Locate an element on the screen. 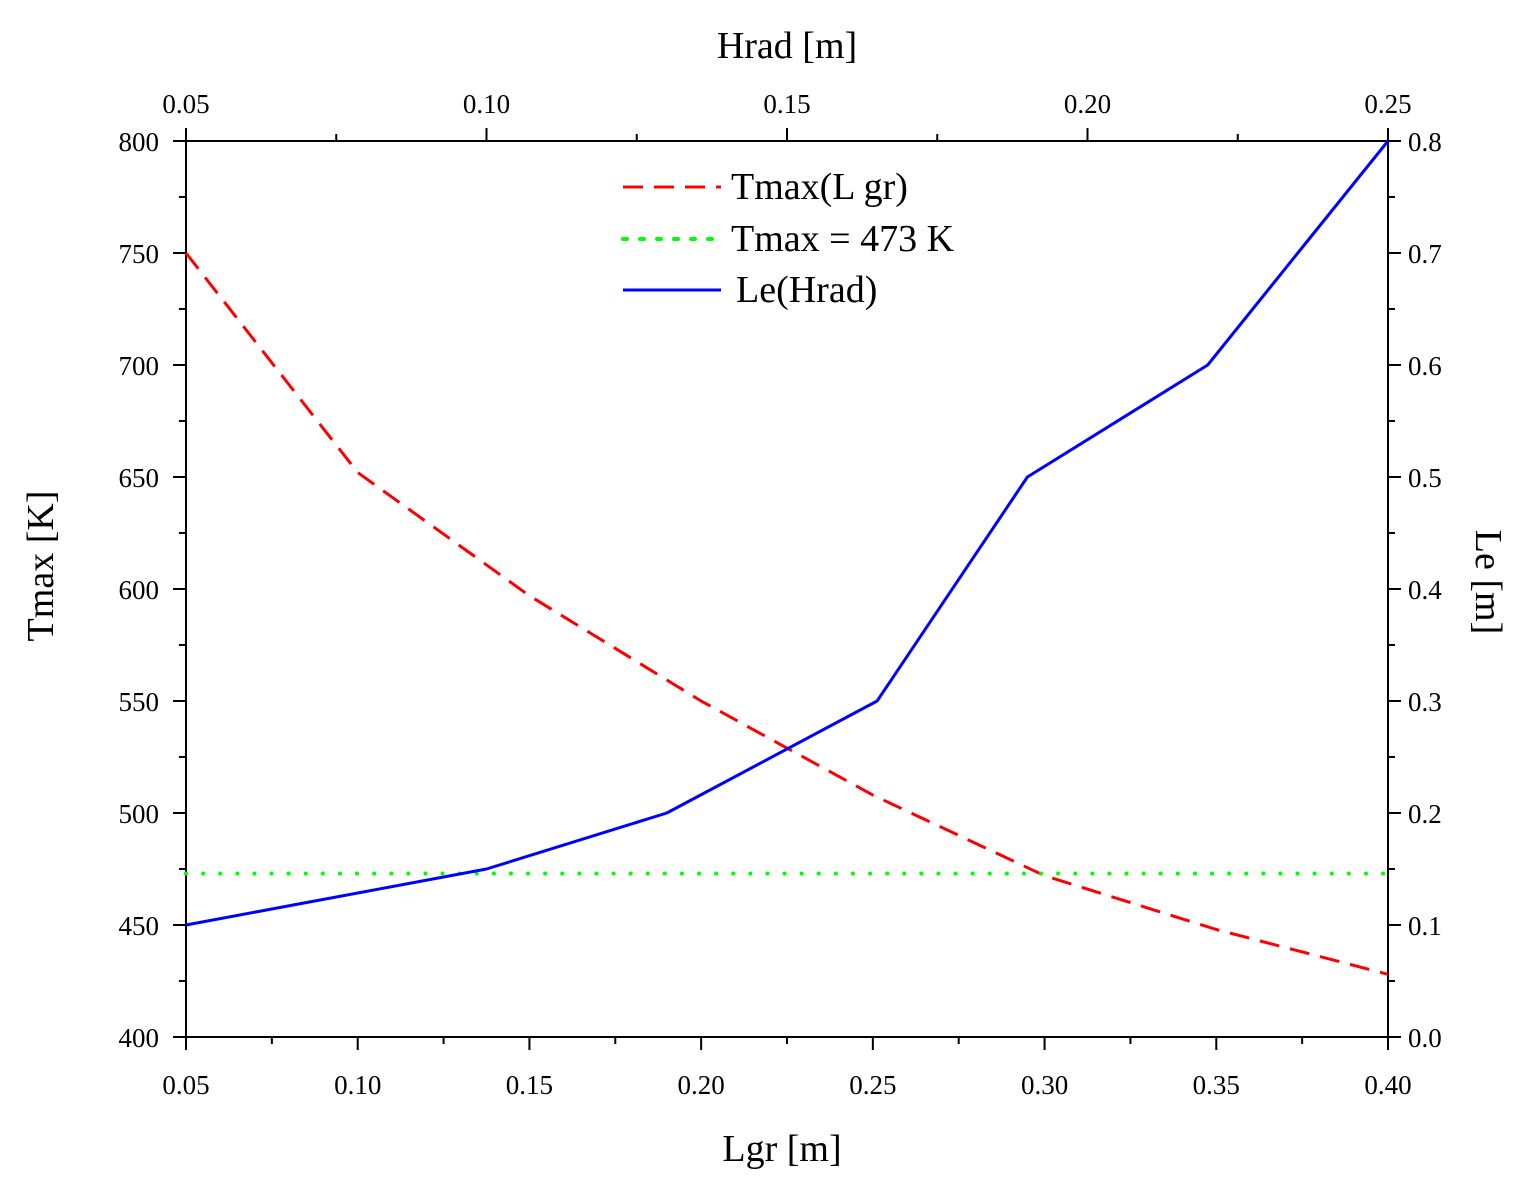 This screenshot has width=1528, height=1191. y-tick-label-right: 0.4 is located at coordinates (1425, 590).